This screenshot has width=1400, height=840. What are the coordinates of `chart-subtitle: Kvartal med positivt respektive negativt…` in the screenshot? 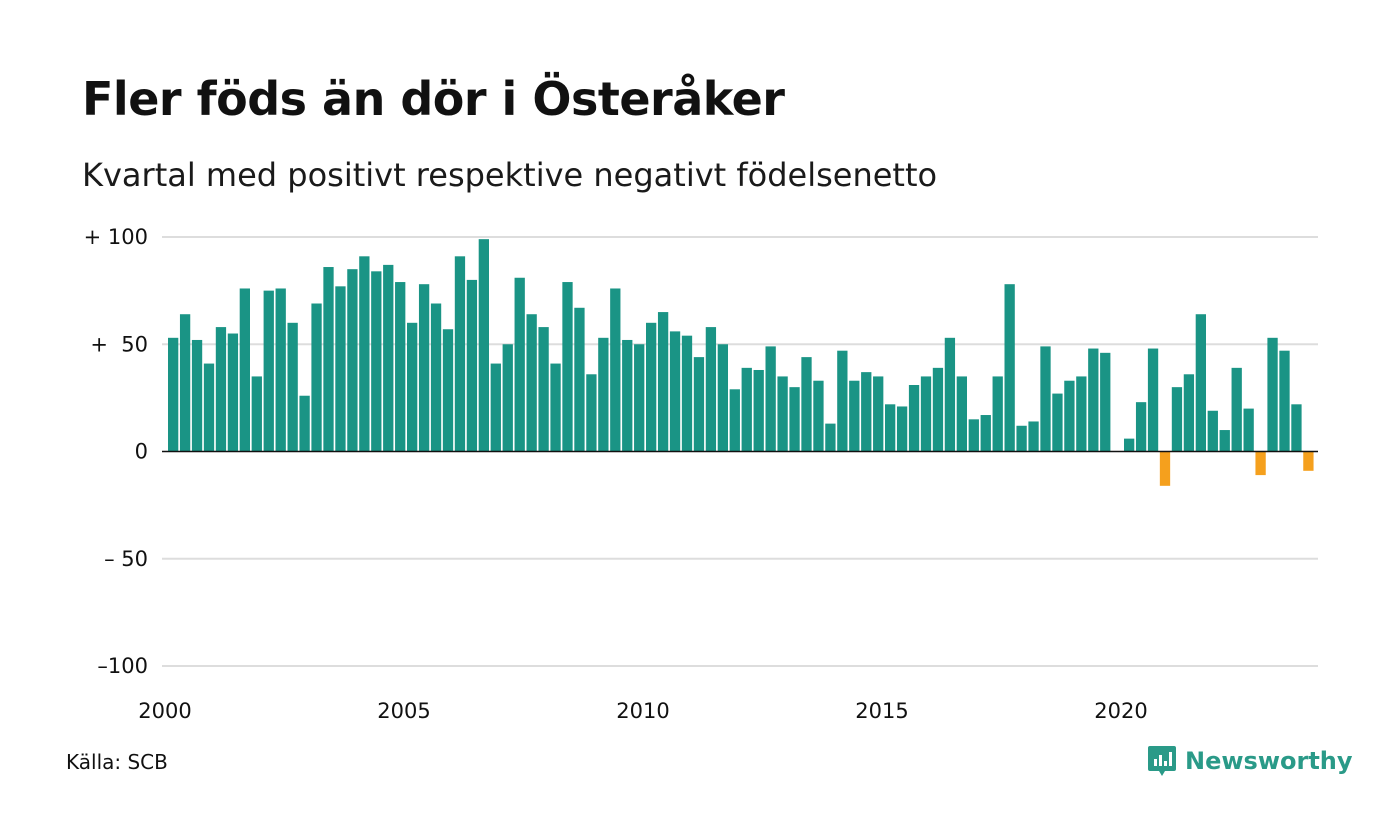 It's located at (510, 175).